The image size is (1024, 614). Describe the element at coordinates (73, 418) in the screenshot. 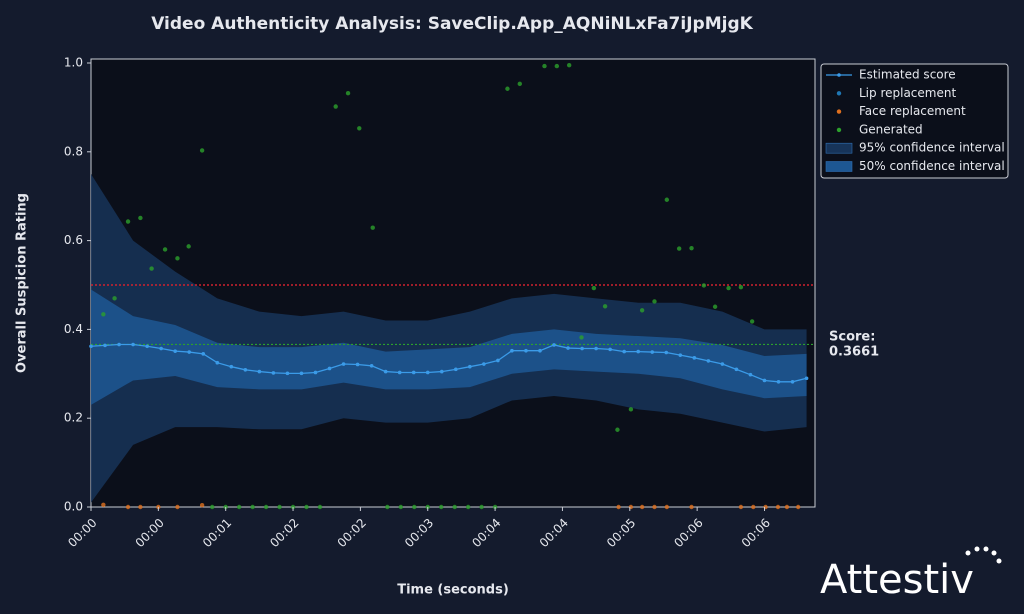

I see `y-tick-label: 0.2` at that location.